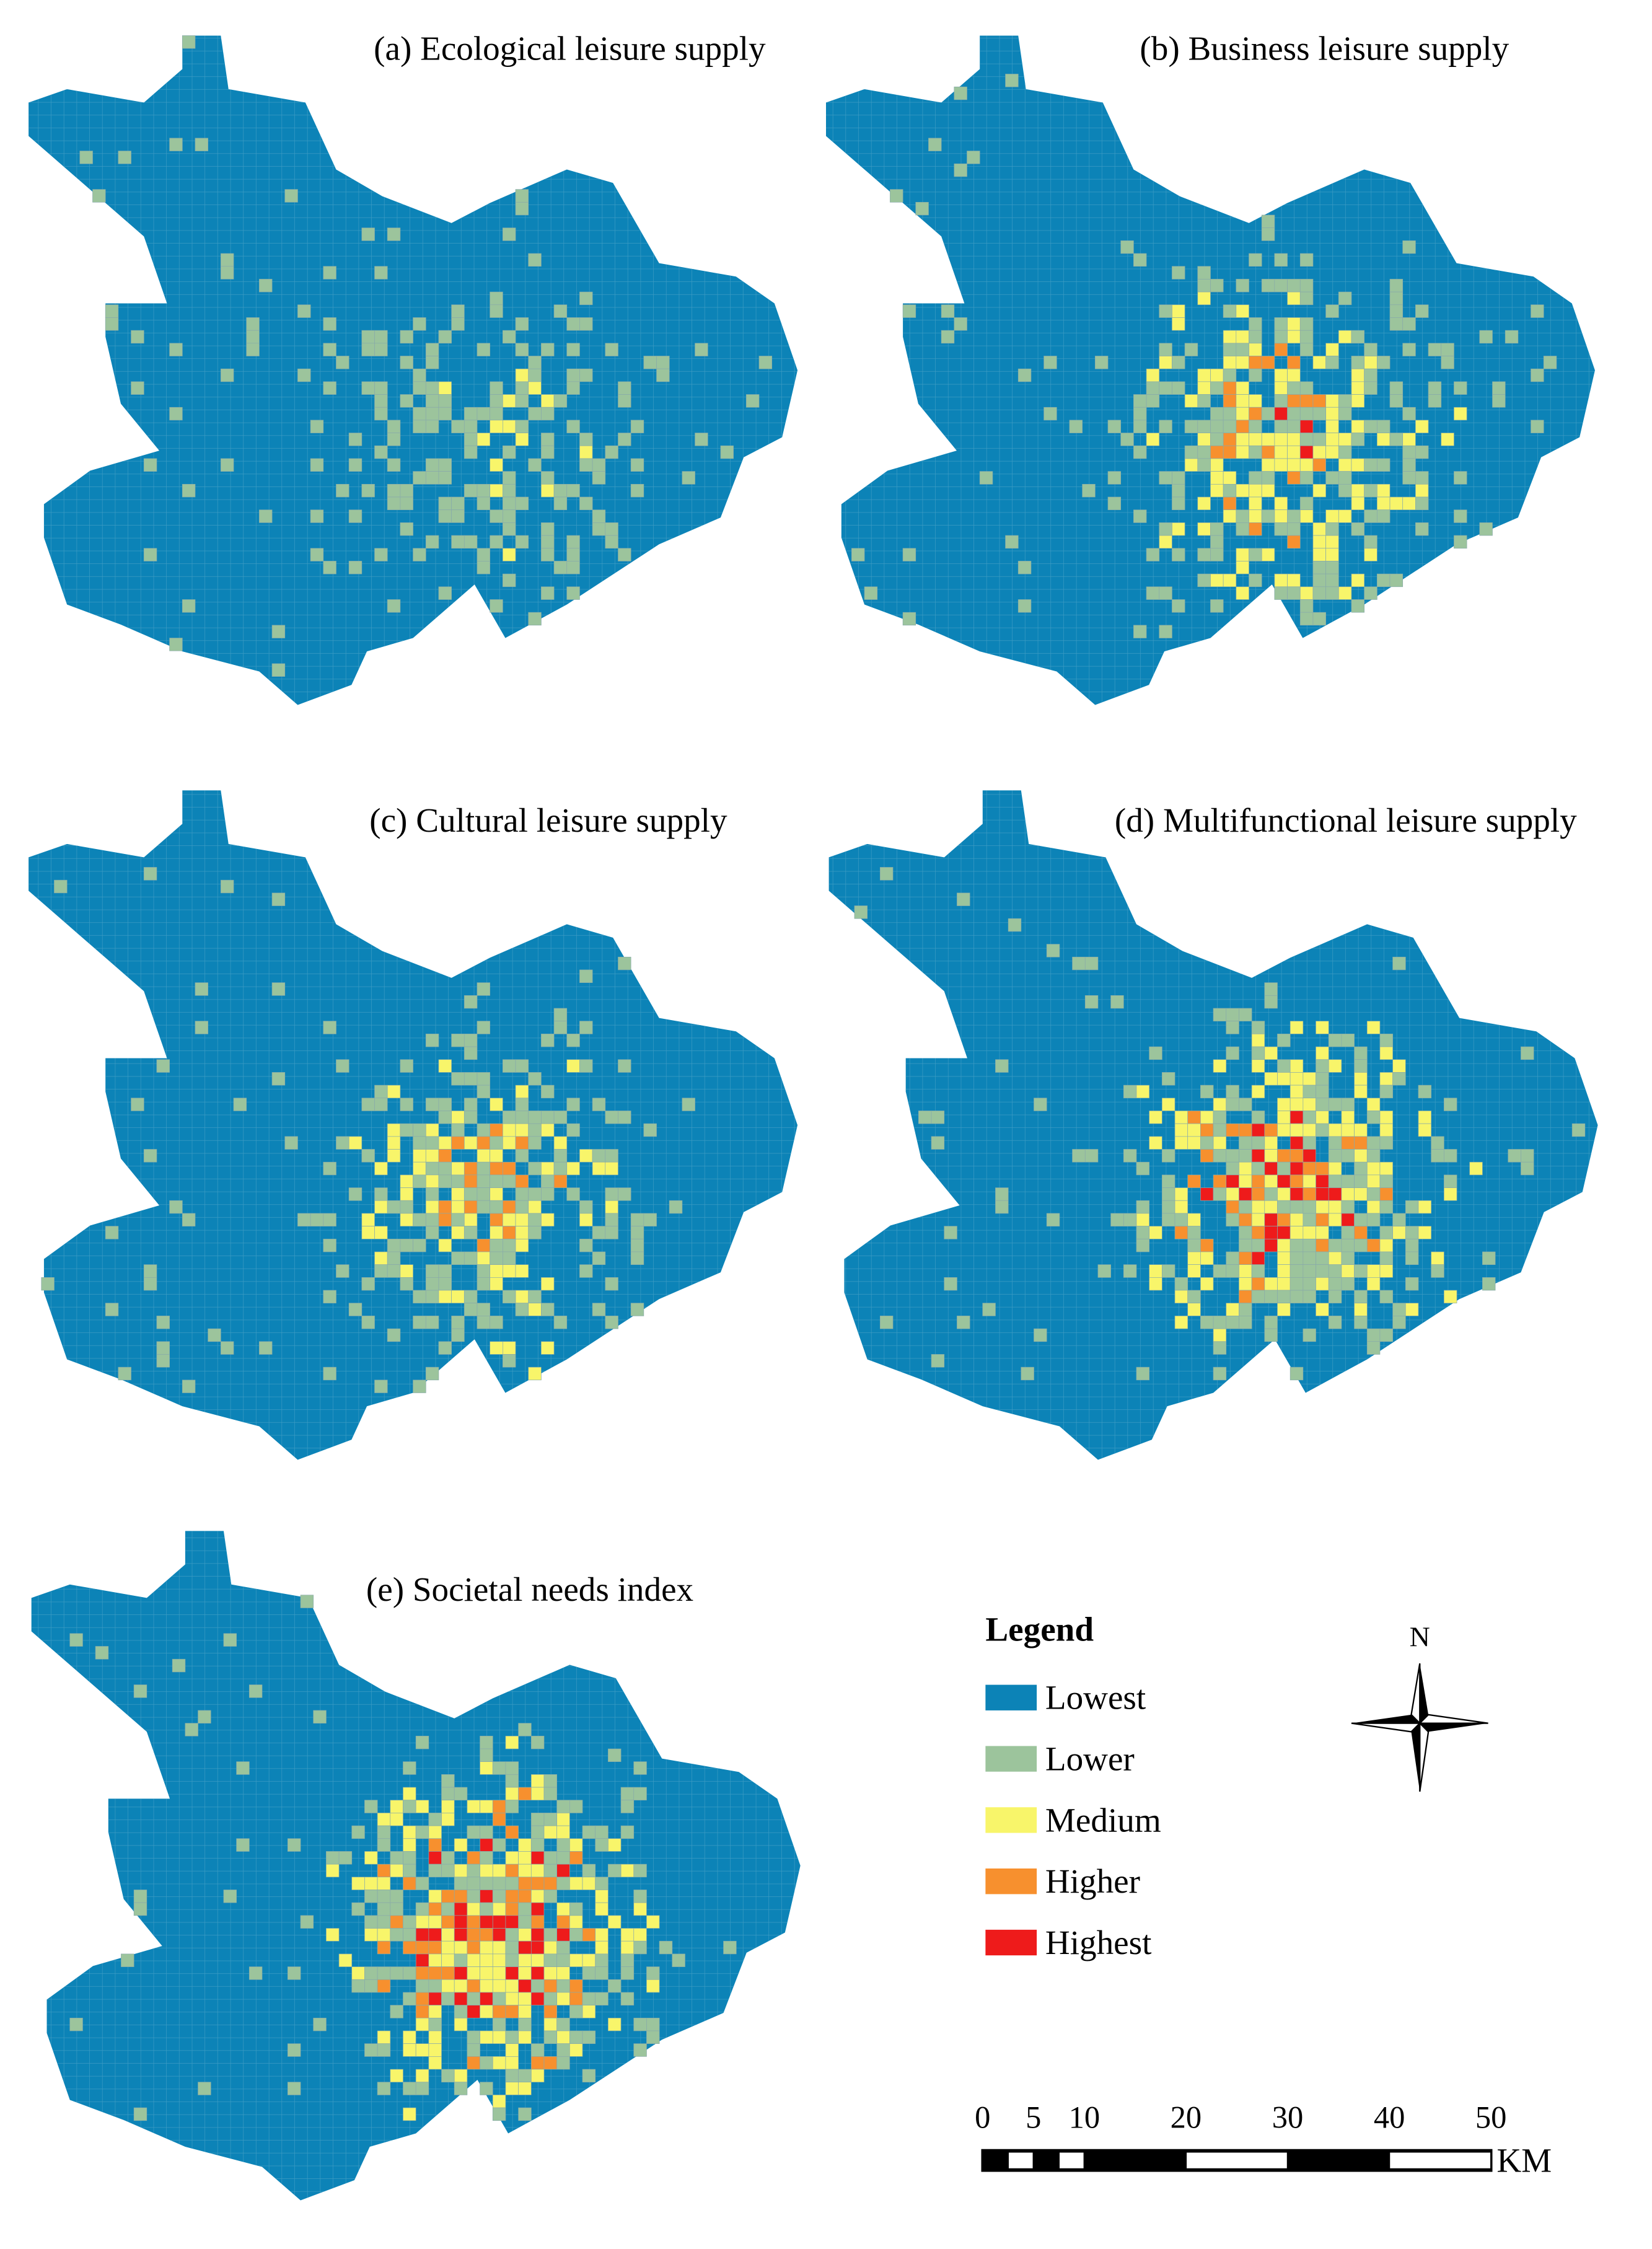 The height and width of the screenshot is (2249, 1652). Describe the element at coordinates (1085, 2117) in the screenshot. I see `scale-tick-label: 10` at that location.